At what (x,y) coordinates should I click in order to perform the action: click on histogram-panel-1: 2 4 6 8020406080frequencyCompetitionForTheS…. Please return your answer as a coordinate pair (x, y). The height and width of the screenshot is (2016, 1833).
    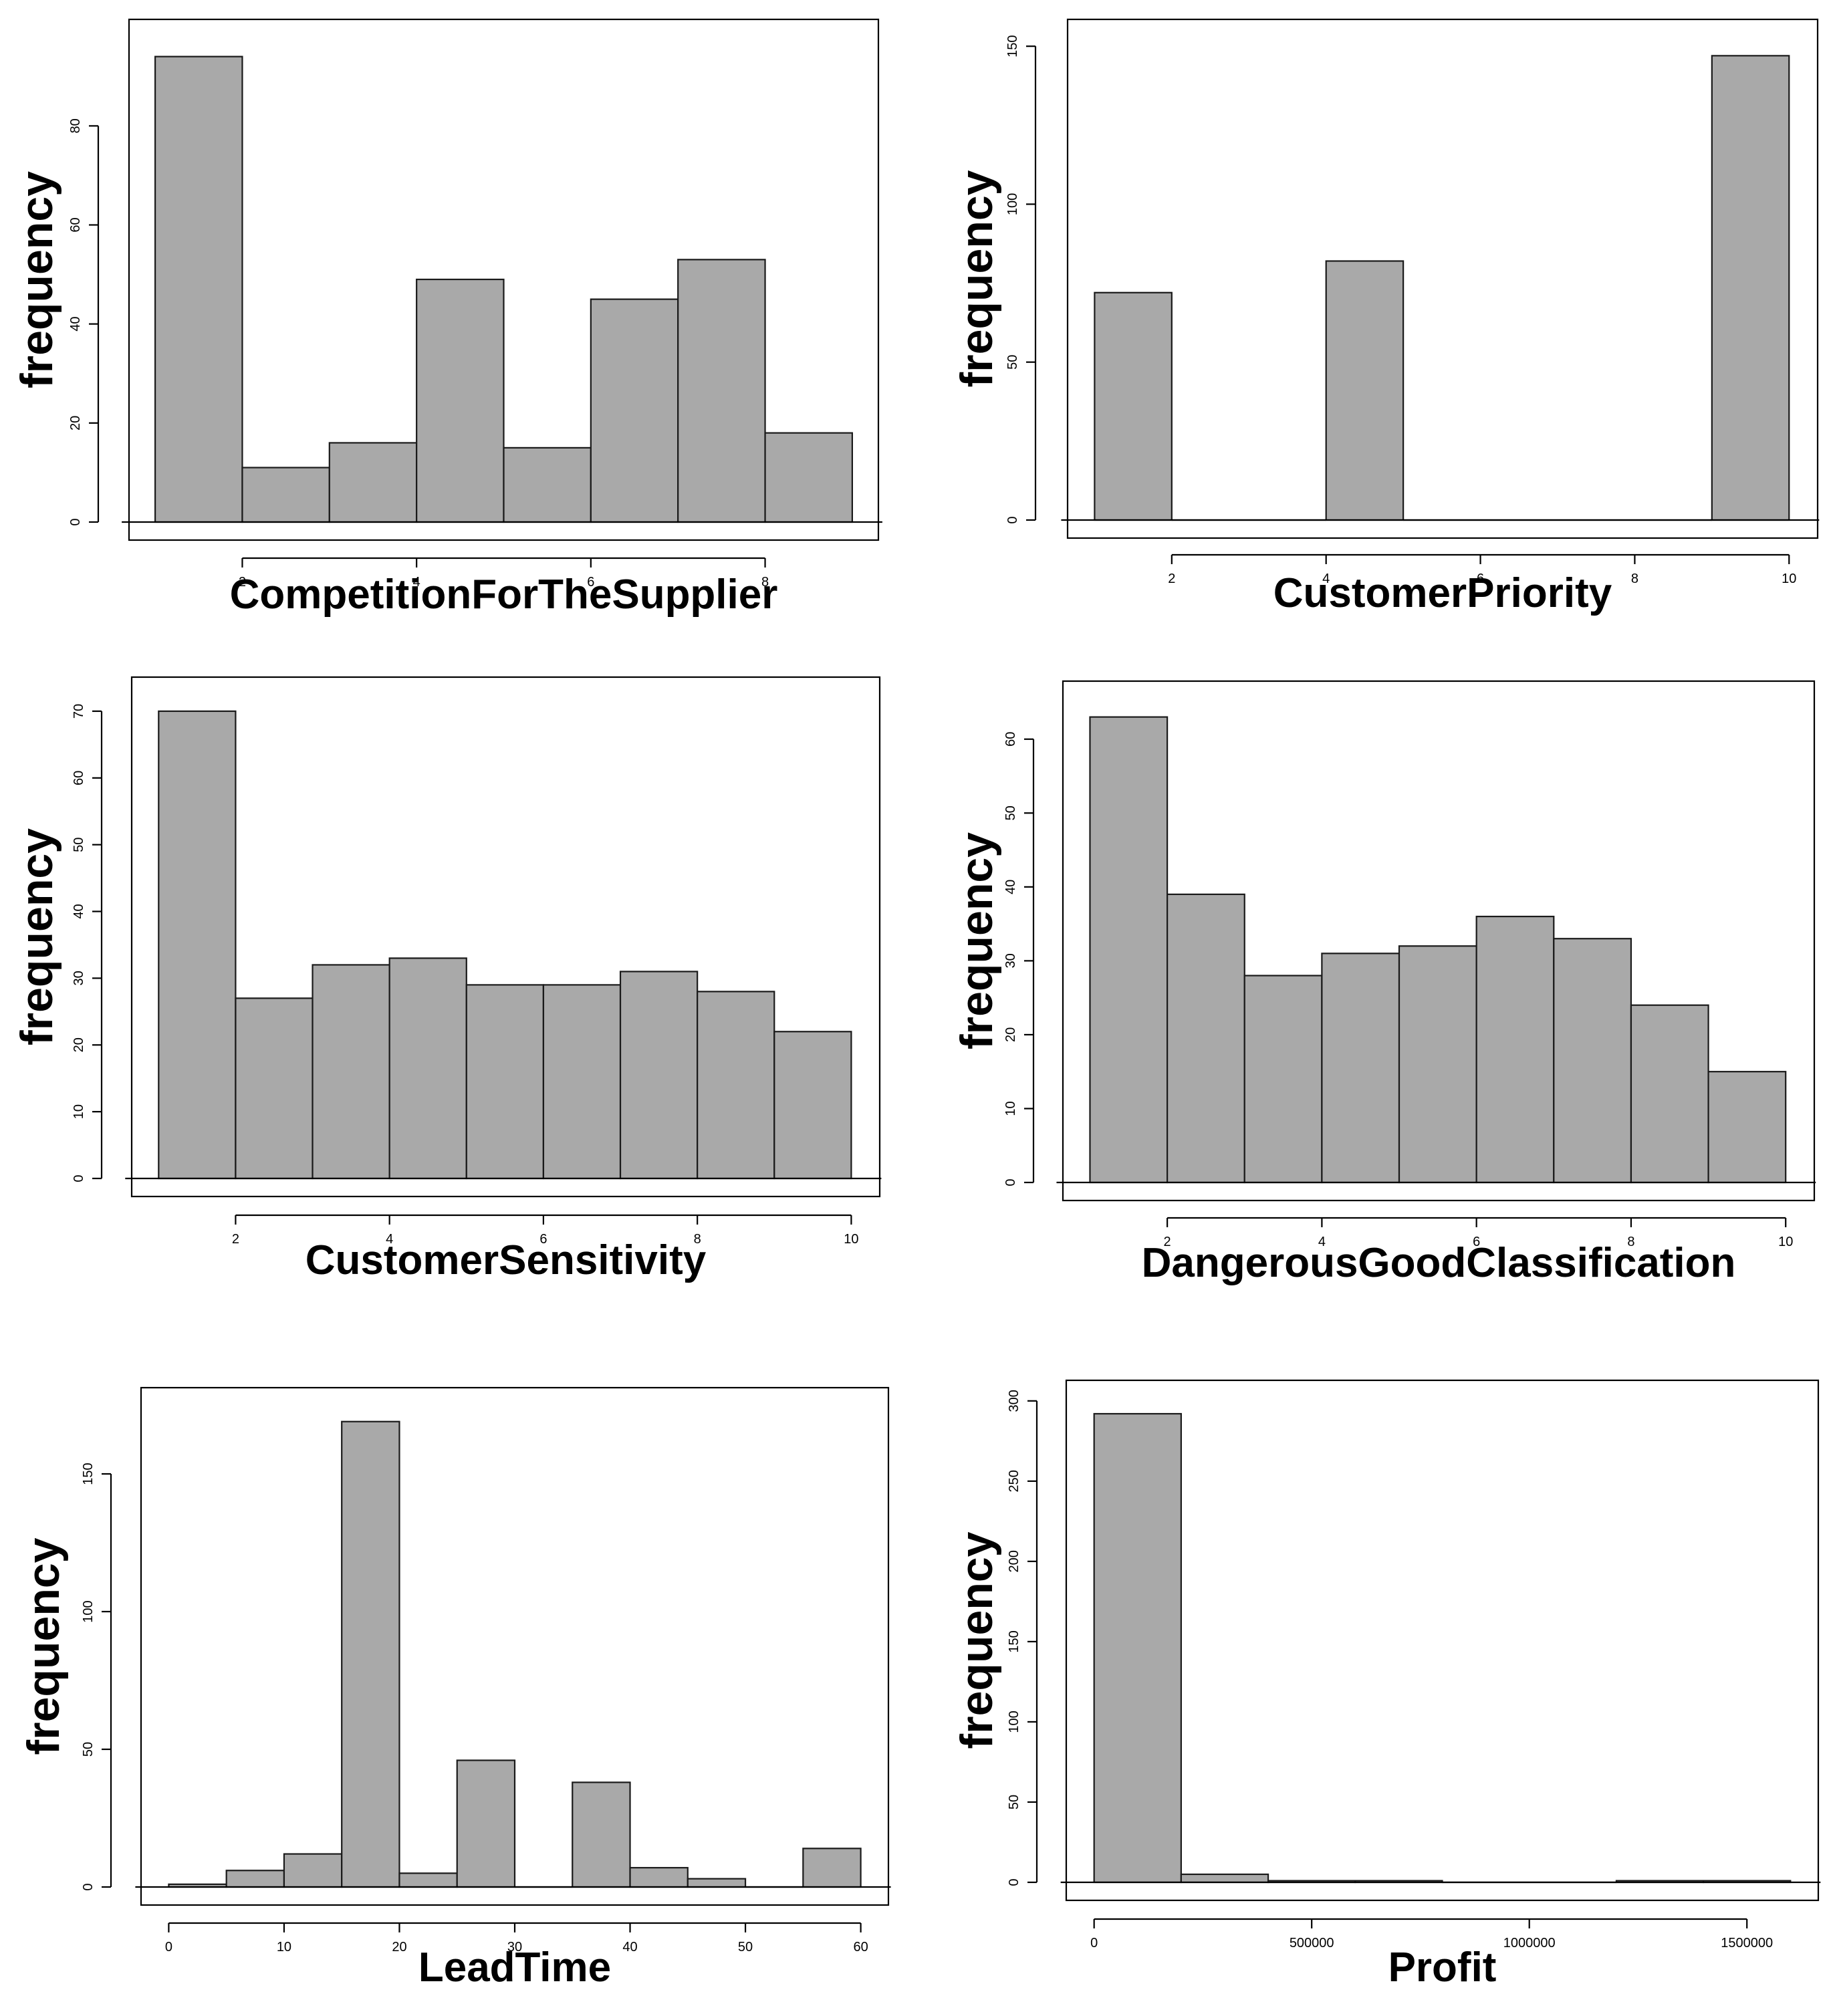
    Looking at the image, I should click on (446, 318).